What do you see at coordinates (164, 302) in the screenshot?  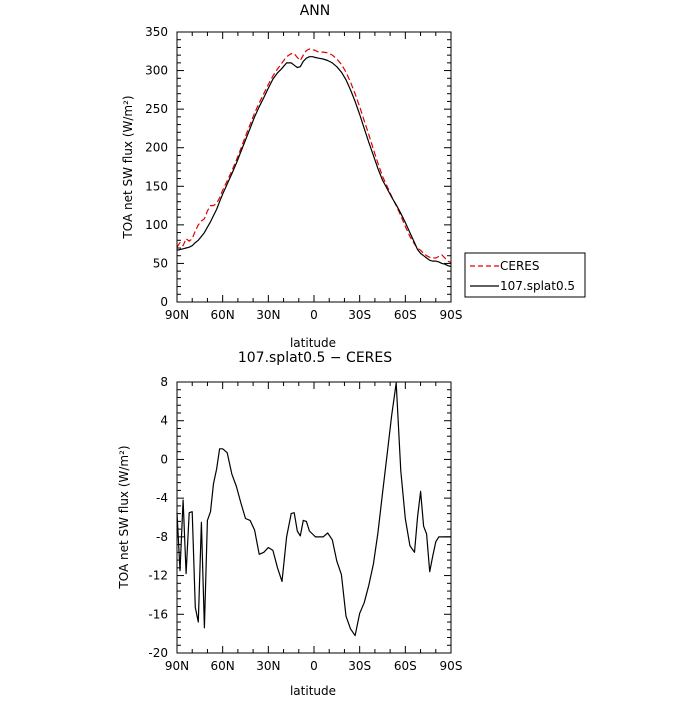 I see `top-y-tick-label: 0` at bounding box center [164, 302].